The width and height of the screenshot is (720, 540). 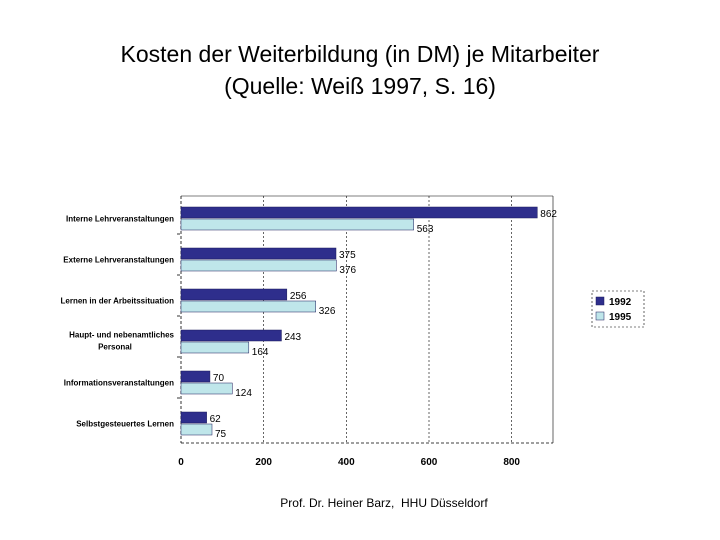 What do you see at coordinates (181, 462) in the screenshot?
I see `x-tick-label-0: 0` at bounding box center [181, 462].